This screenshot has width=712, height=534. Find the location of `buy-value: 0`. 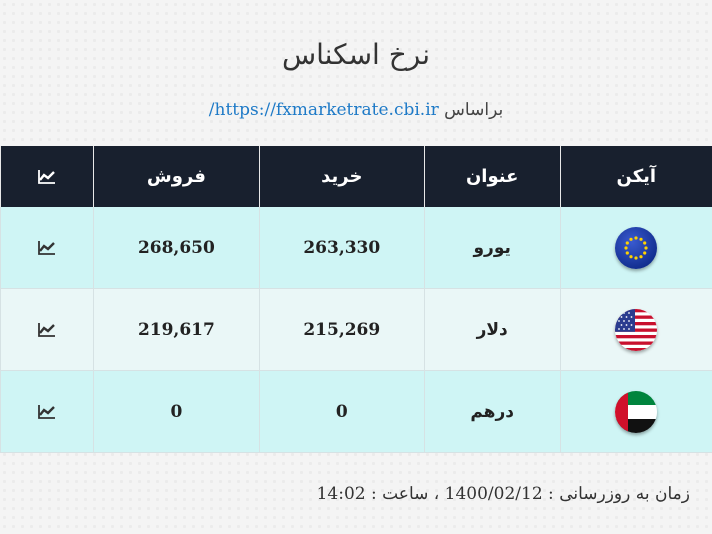

buy-value: 0 is located at coordinates (341, 411).